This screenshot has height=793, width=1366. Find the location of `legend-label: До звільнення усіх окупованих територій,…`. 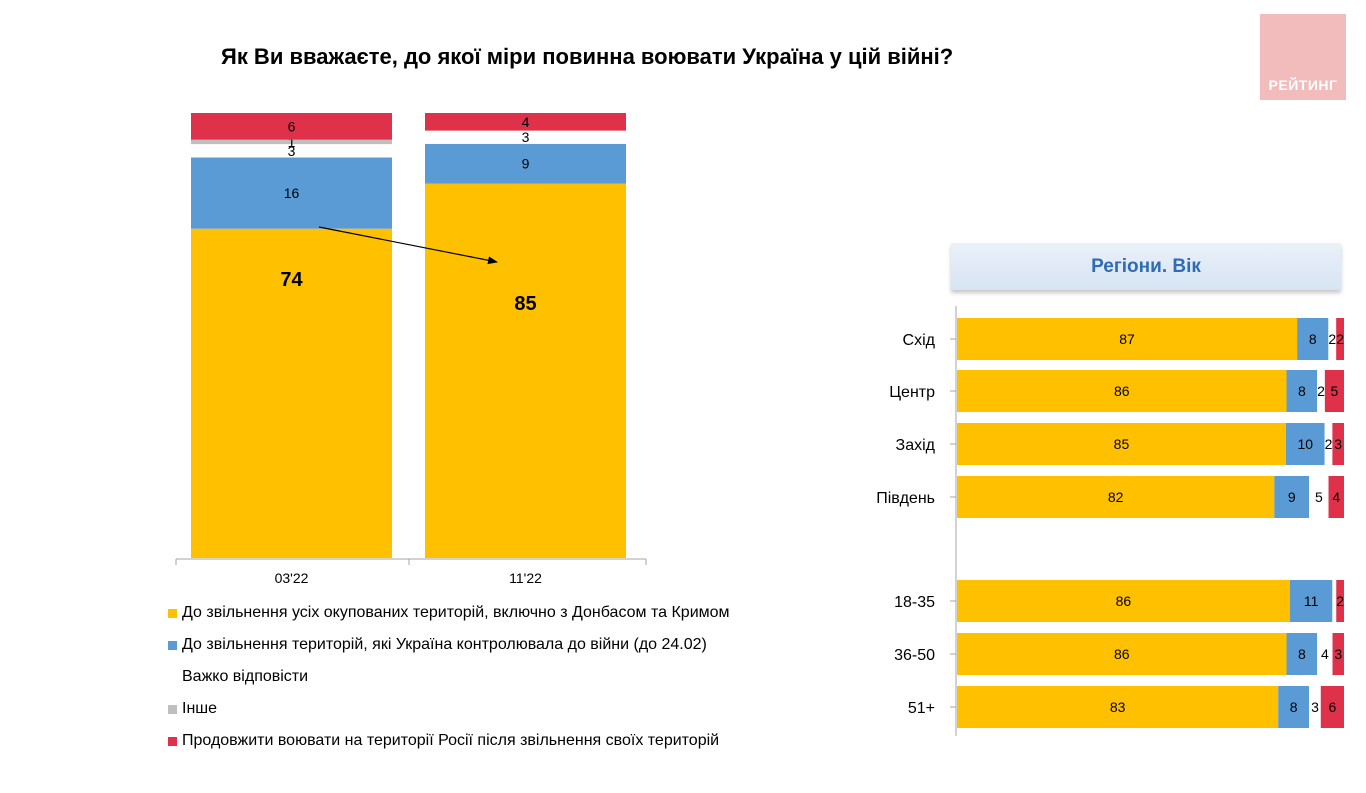

legend-label: До звільнення усіх окупованих територій,… is located at coordinates (456, 612).